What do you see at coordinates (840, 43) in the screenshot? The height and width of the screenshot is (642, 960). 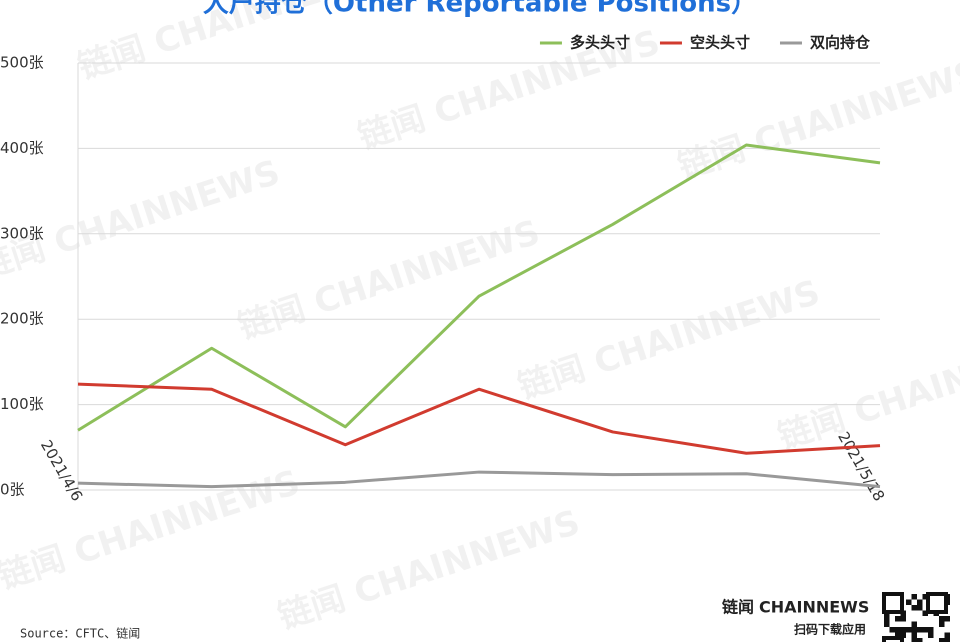 I see `legend-label: 双向持仓` at bounding box center [840, 43].